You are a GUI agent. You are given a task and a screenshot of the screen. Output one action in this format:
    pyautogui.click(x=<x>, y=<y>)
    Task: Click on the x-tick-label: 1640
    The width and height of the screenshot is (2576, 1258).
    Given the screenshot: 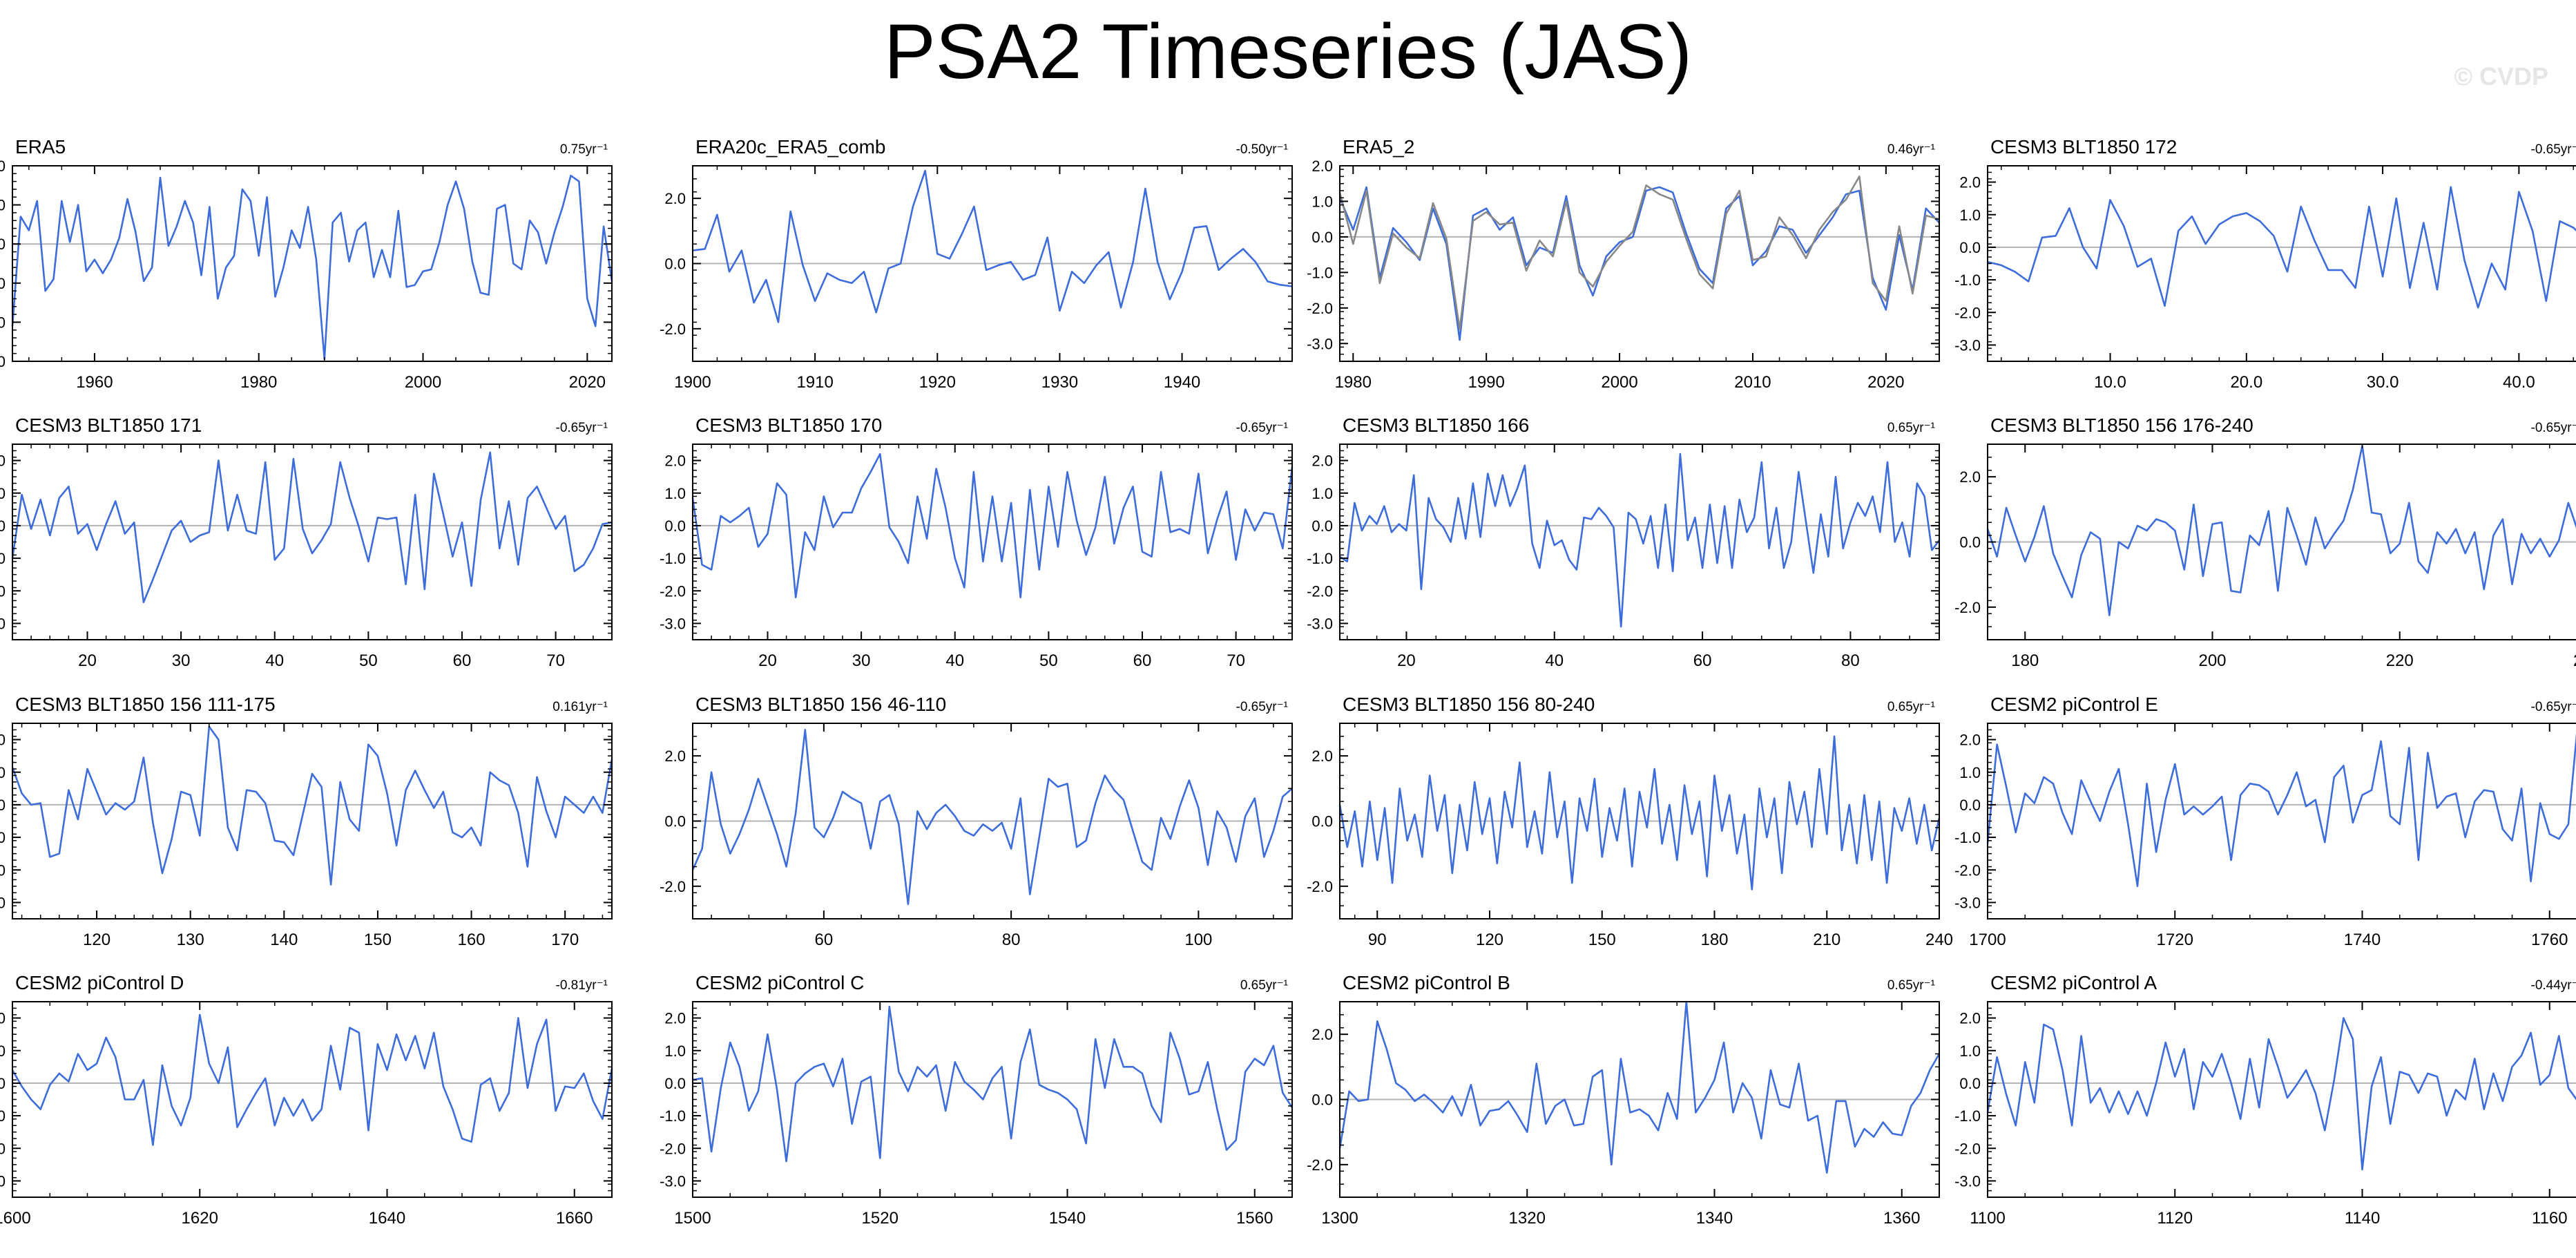 What is the action you would take?
    pyautogui.click(x=387, y=1218)
    